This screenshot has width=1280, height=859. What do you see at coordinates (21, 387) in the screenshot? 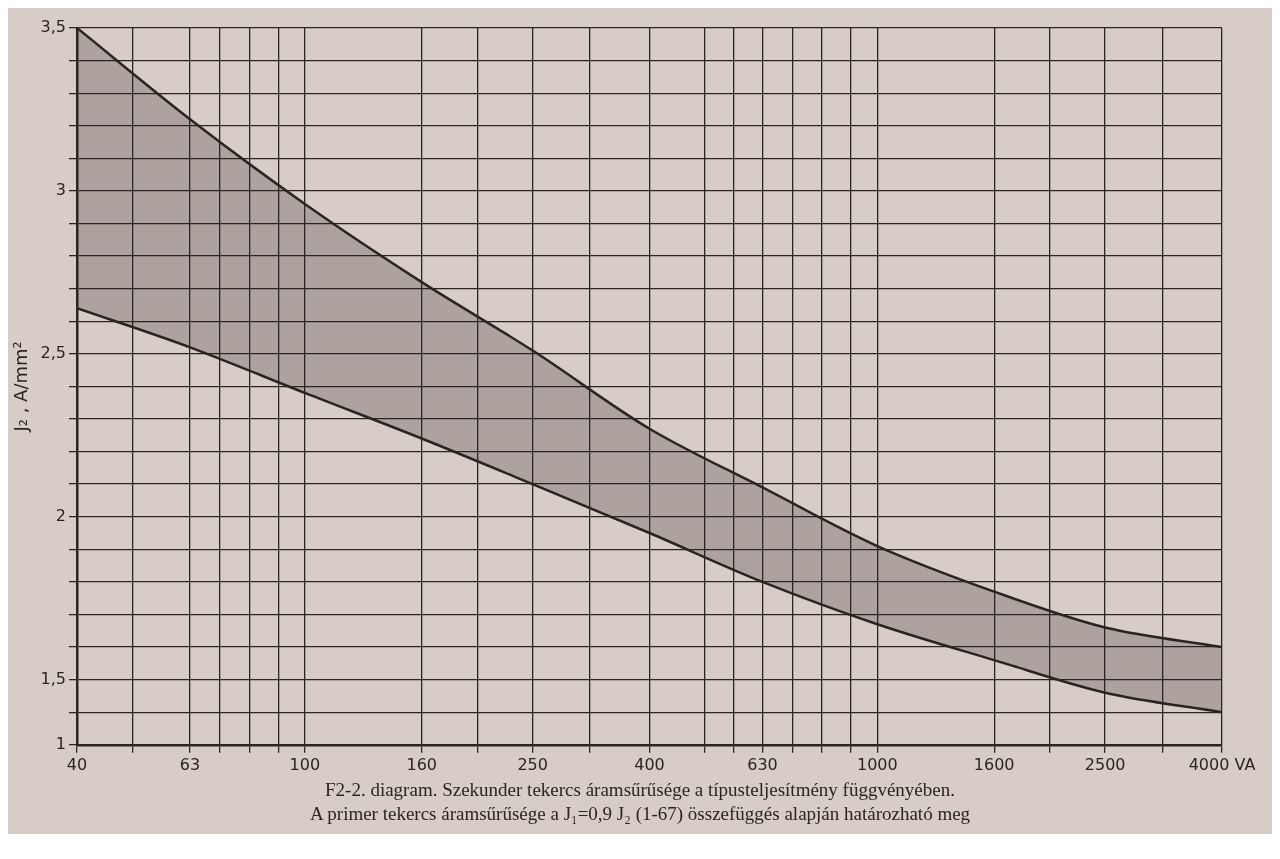
I see `y-axis-title: J₂ , A/mm²` at bounding box center [21, 387].